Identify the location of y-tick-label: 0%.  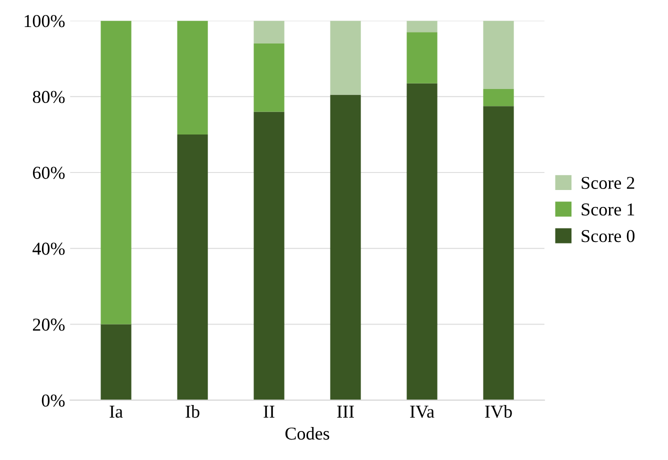
(53, 400).